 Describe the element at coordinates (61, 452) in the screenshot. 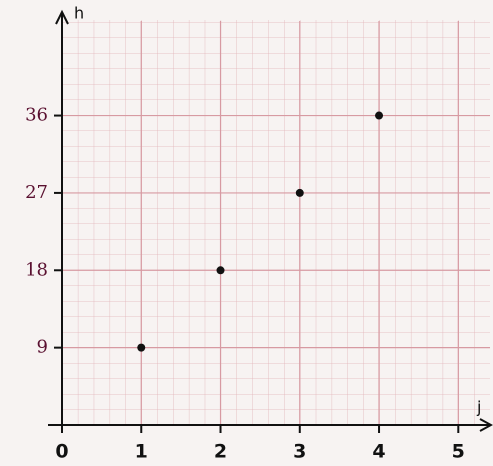

I see `x-tick-label: 0` at that location.